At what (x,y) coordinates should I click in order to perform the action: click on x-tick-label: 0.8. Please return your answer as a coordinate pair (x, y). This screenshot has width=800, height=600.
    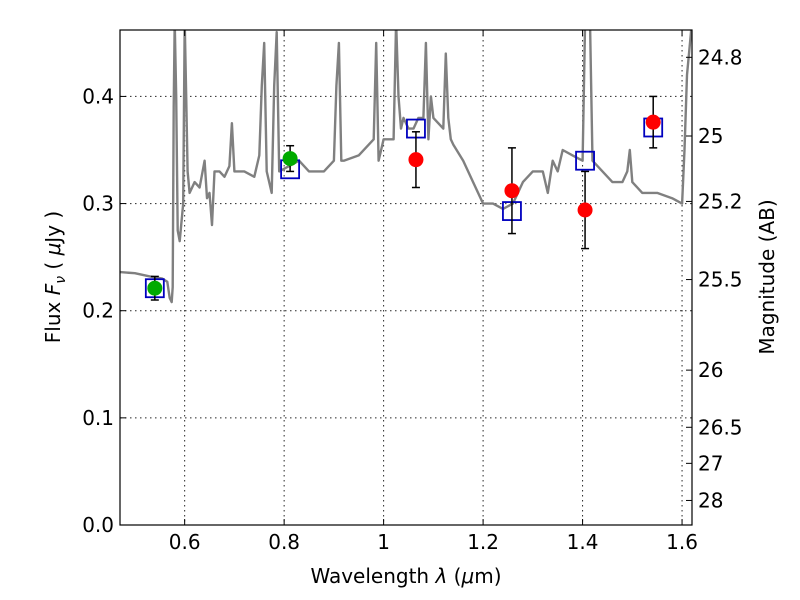
    Looking at the image, I should click on (284, 542).